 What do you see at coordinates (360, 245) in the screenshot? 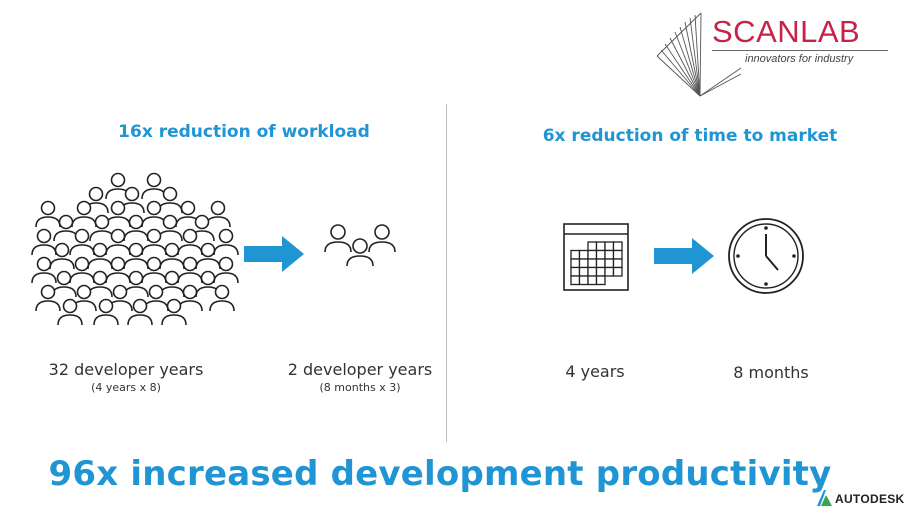
I see `small-team-icon` at bounding box center [360, 245].